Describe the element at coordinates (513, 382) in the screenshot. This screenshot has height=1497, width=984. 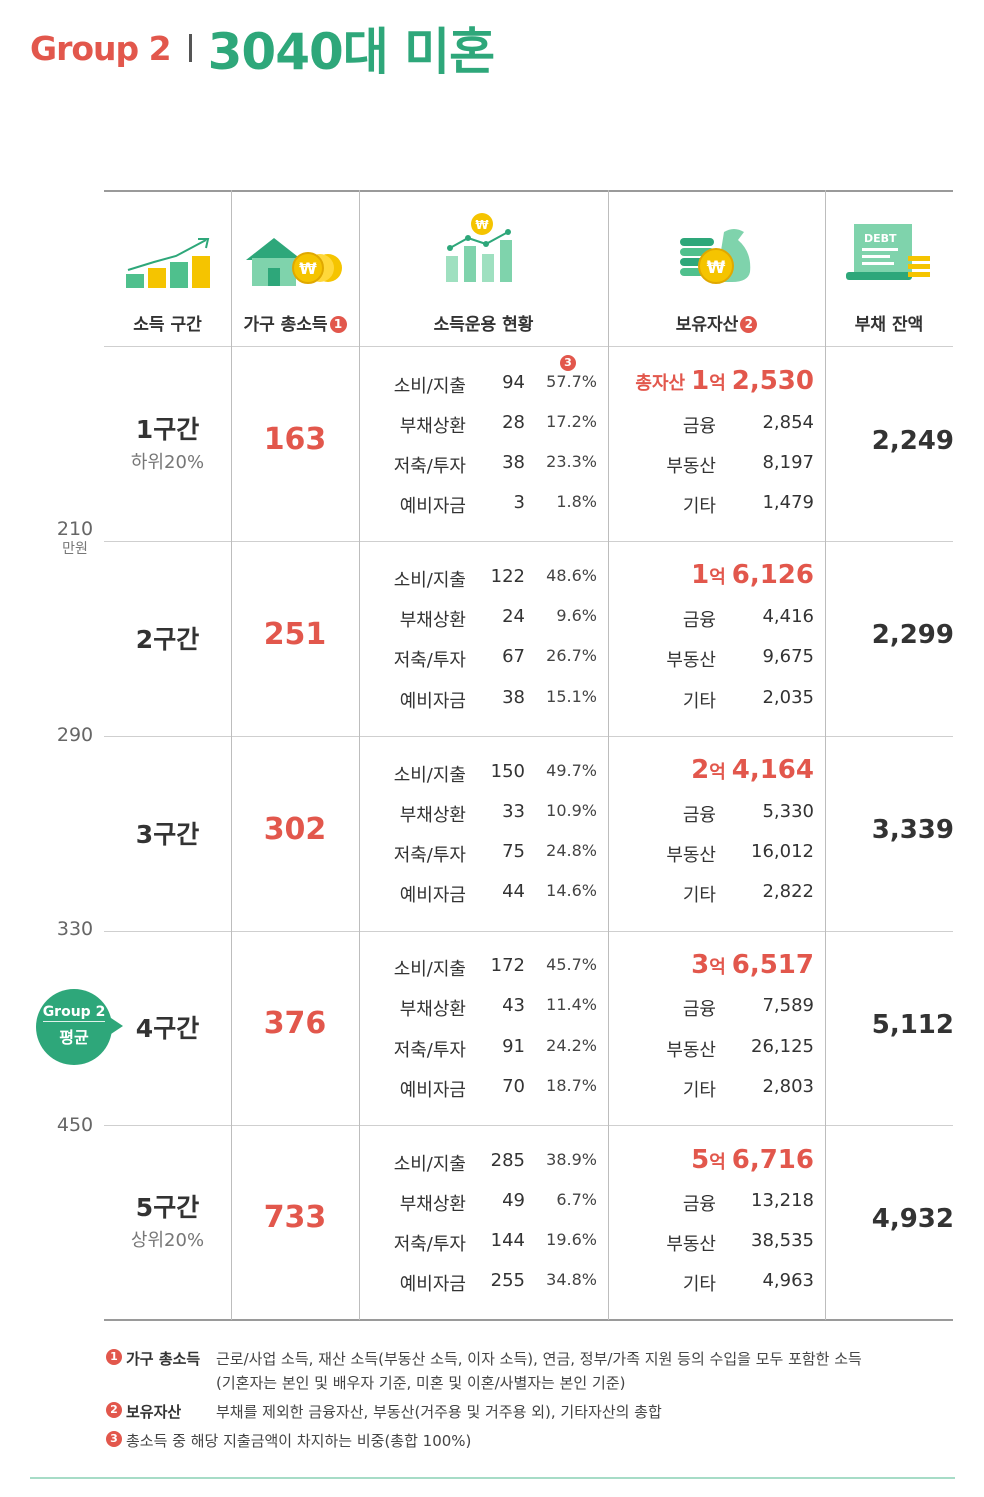
I see `use-value: 94` at that location.